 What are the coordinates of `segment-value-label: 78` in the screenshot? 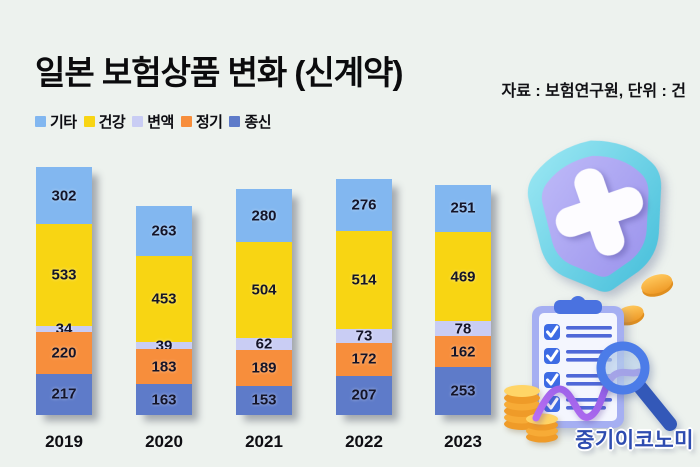 It's located at (463, 329).